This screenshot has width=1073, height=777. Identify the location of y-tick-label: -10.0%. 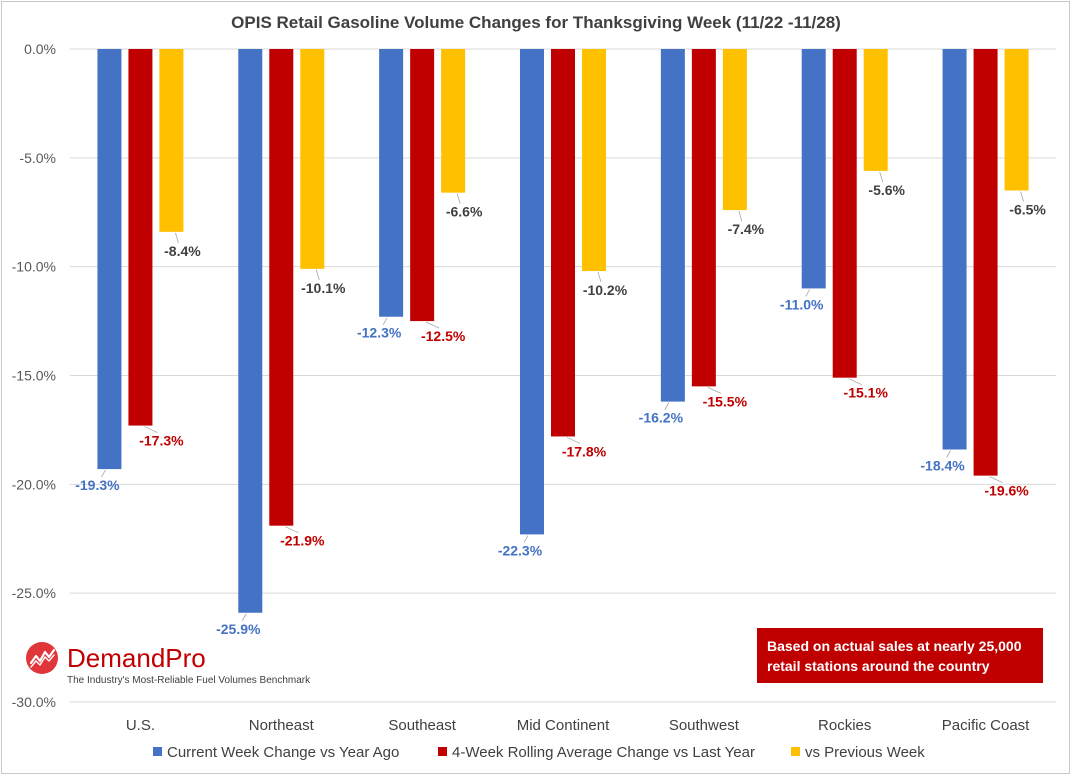
(34, 267).